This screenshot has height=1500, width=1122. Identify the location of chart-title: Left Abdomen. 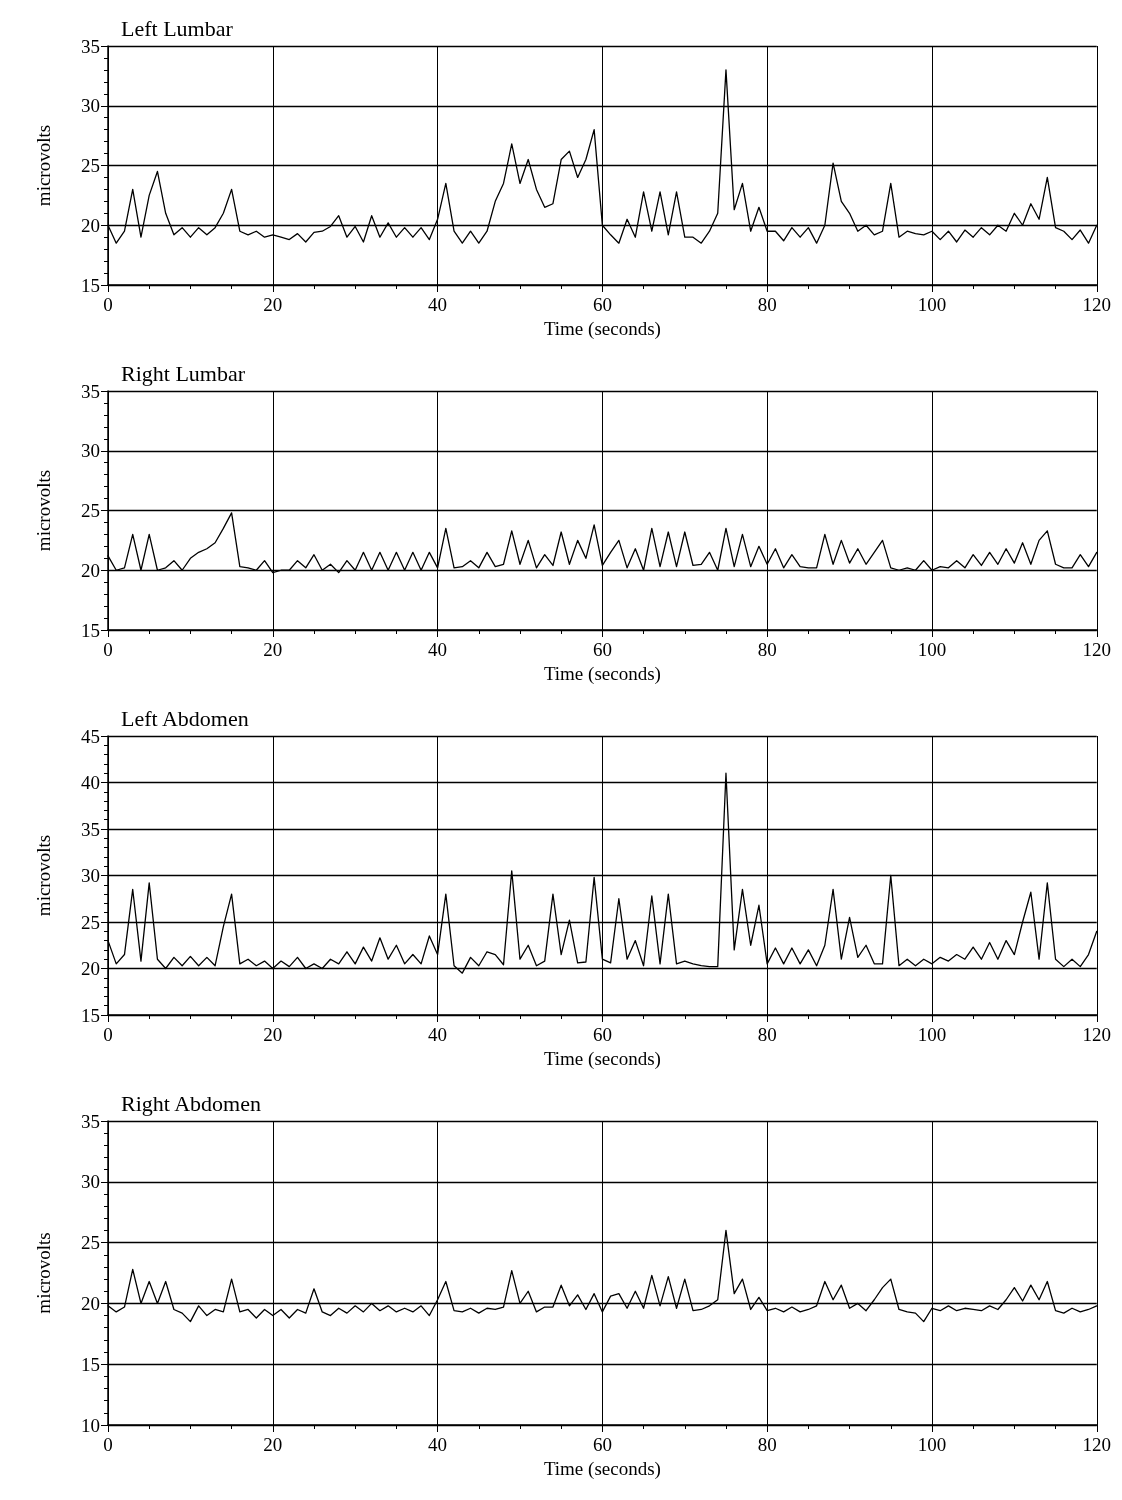
(185, 718).